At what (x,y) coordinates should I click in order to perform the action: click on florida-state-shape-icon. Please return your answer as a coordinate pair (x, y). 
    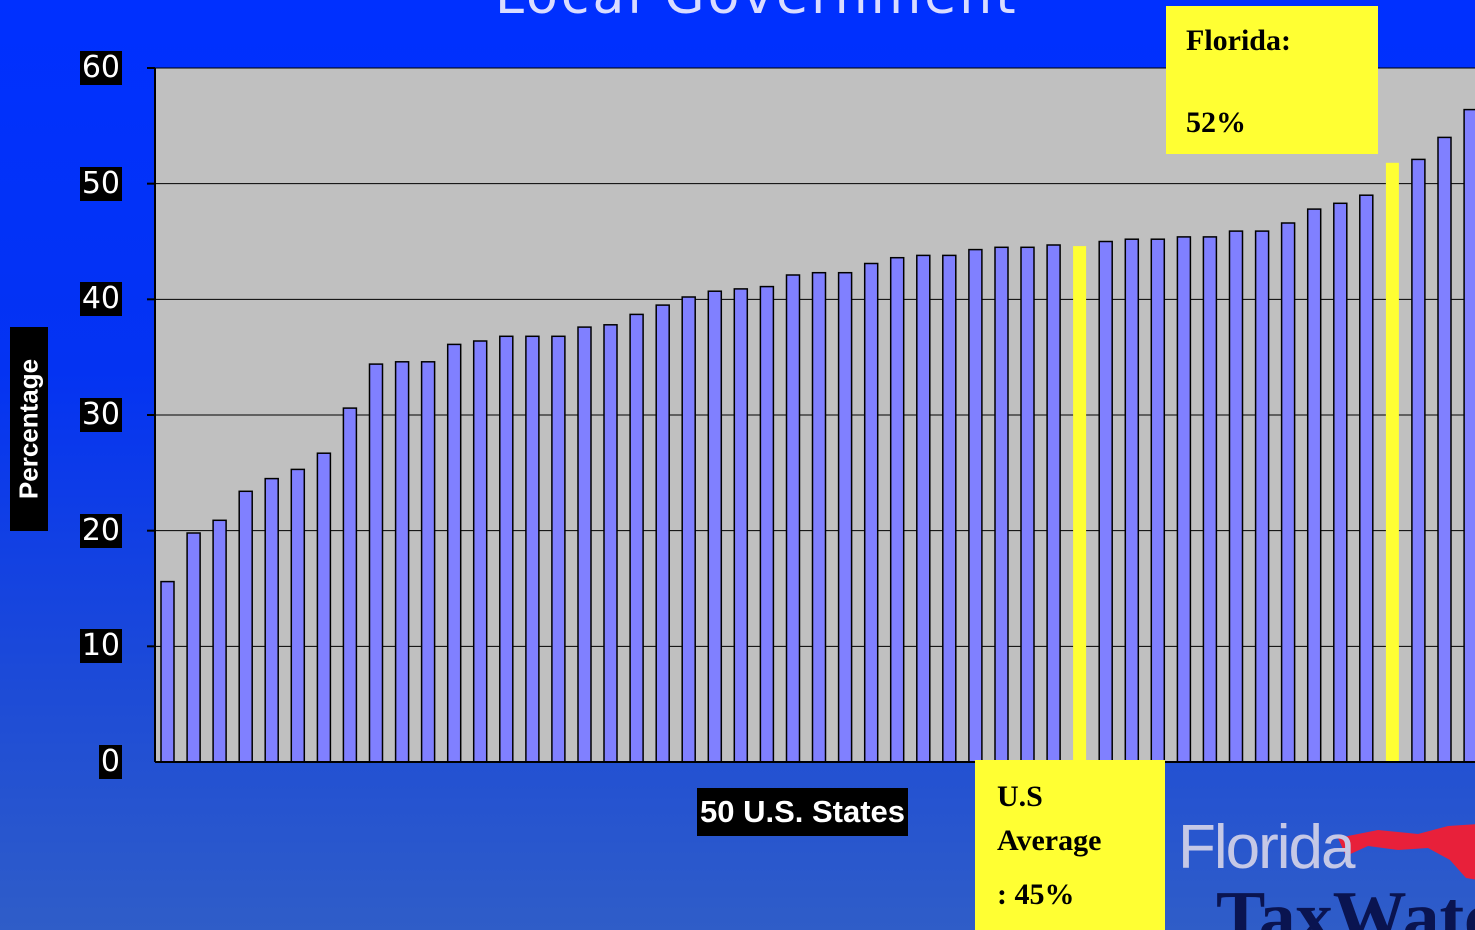
    Looking at the image, I should click on (1406, 852).